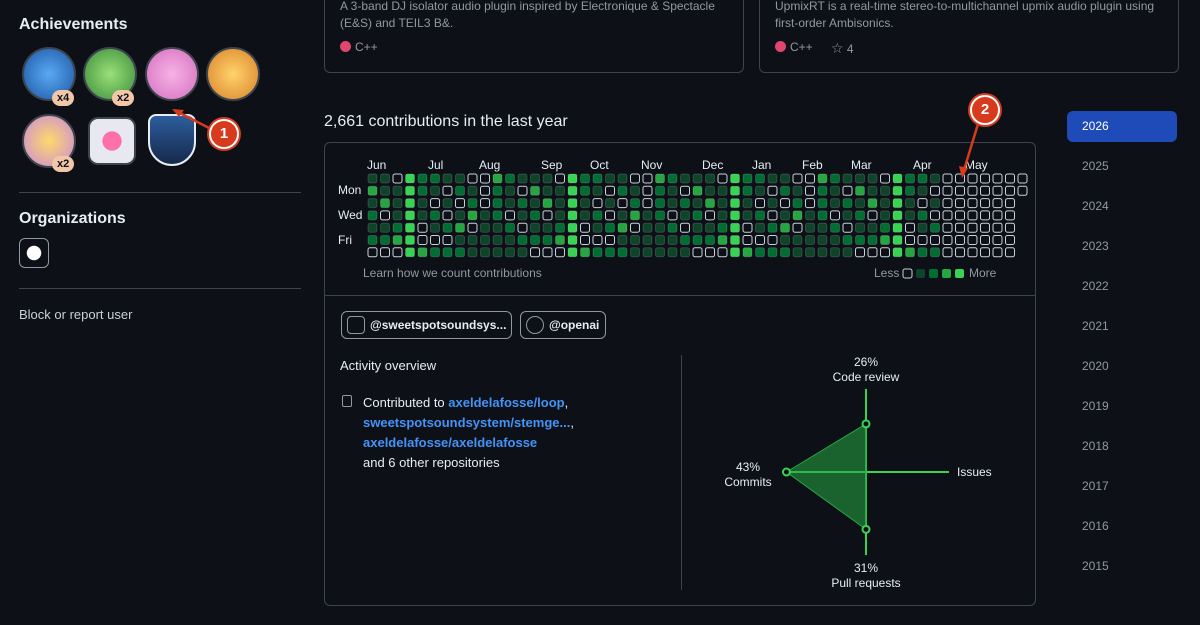  I want to click on repo-card, so click(969, 36).